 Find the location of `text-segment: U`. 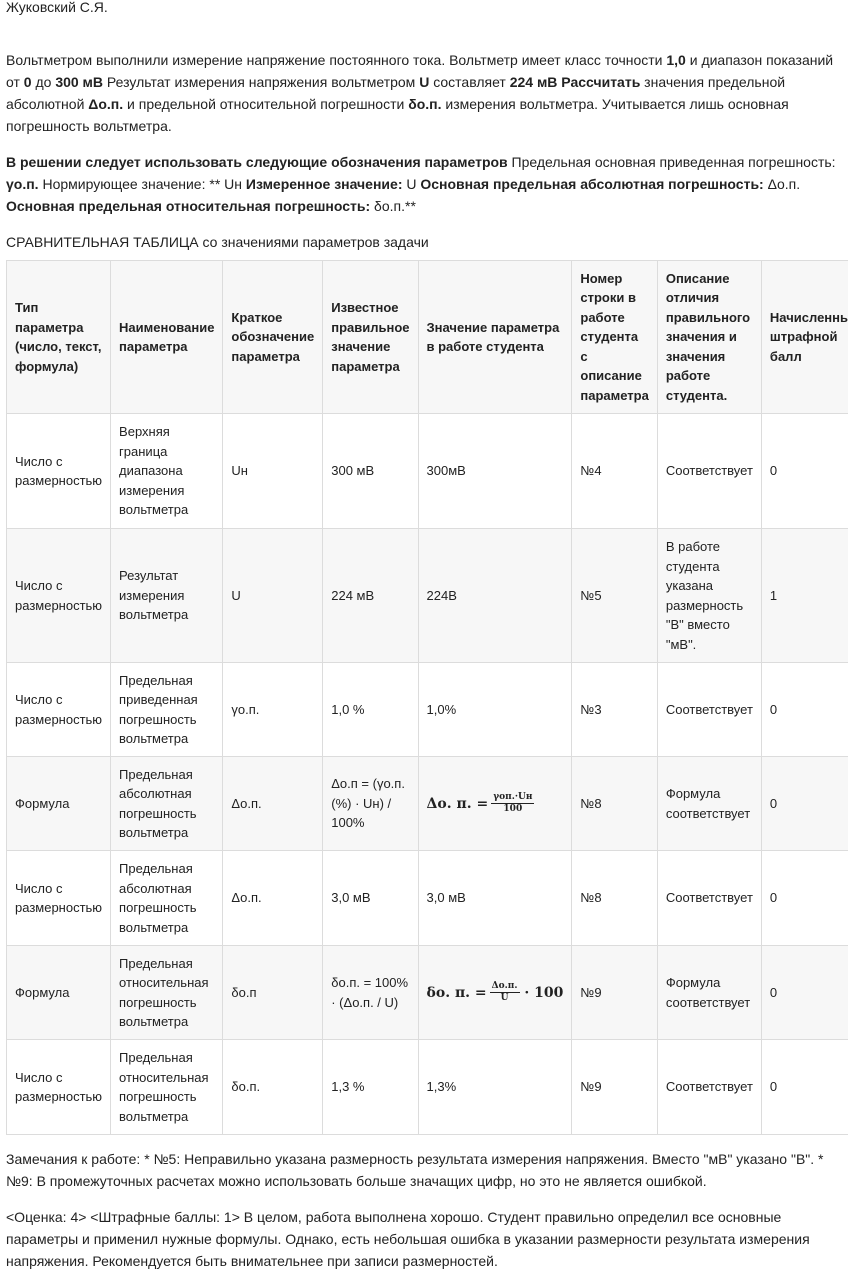

text-segment: U is located at coordinates (411, 184).